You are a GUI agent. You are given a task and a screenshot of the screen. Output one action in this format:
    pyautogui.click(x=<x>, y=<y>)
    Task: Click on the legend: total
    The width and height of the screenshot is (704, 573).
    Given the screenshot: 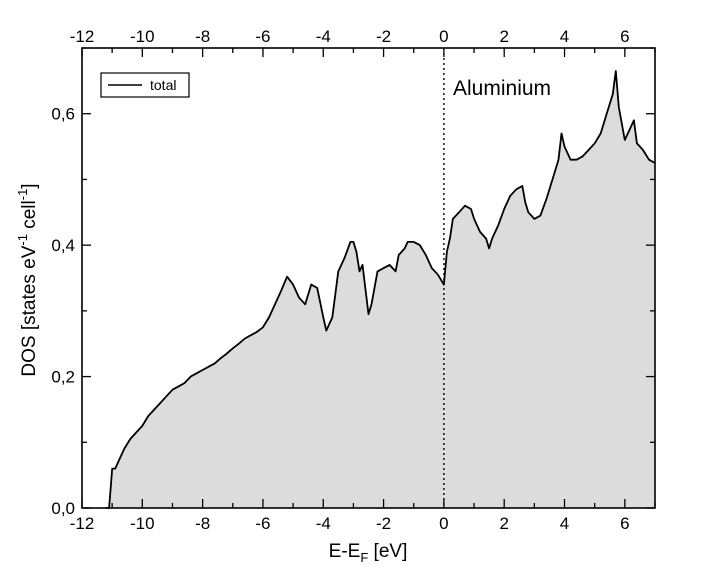 What is the action you would take?
    pyautogui.click(x=145, y=85)
    